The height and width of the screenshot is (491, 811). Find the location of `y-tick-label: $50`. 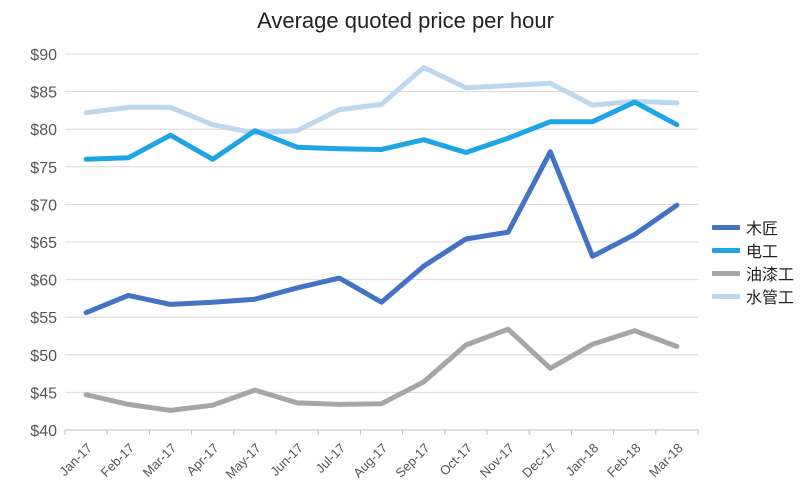

y-tick-label: $50 is located at coordinates (43, 356).